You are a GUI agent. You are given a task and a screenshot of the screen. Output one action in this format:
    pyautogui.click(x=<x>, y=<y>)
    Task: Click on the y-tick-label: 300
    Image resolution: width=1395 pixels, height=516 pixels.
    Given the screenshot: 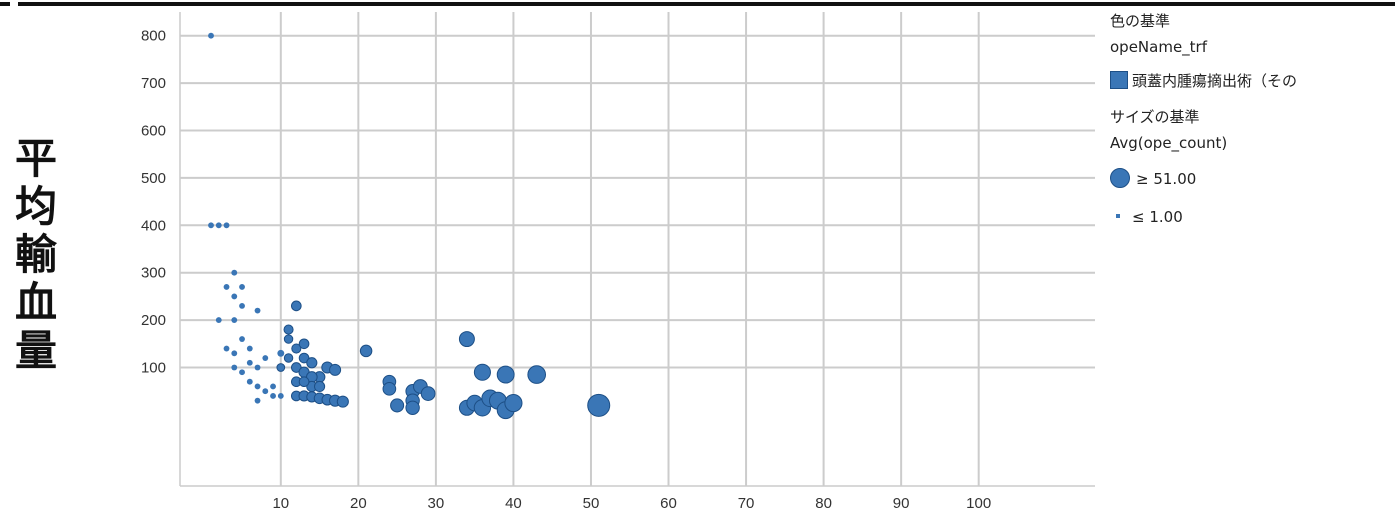 What is the action you would take?
    pyautogui.click(x=153, y=273)
    